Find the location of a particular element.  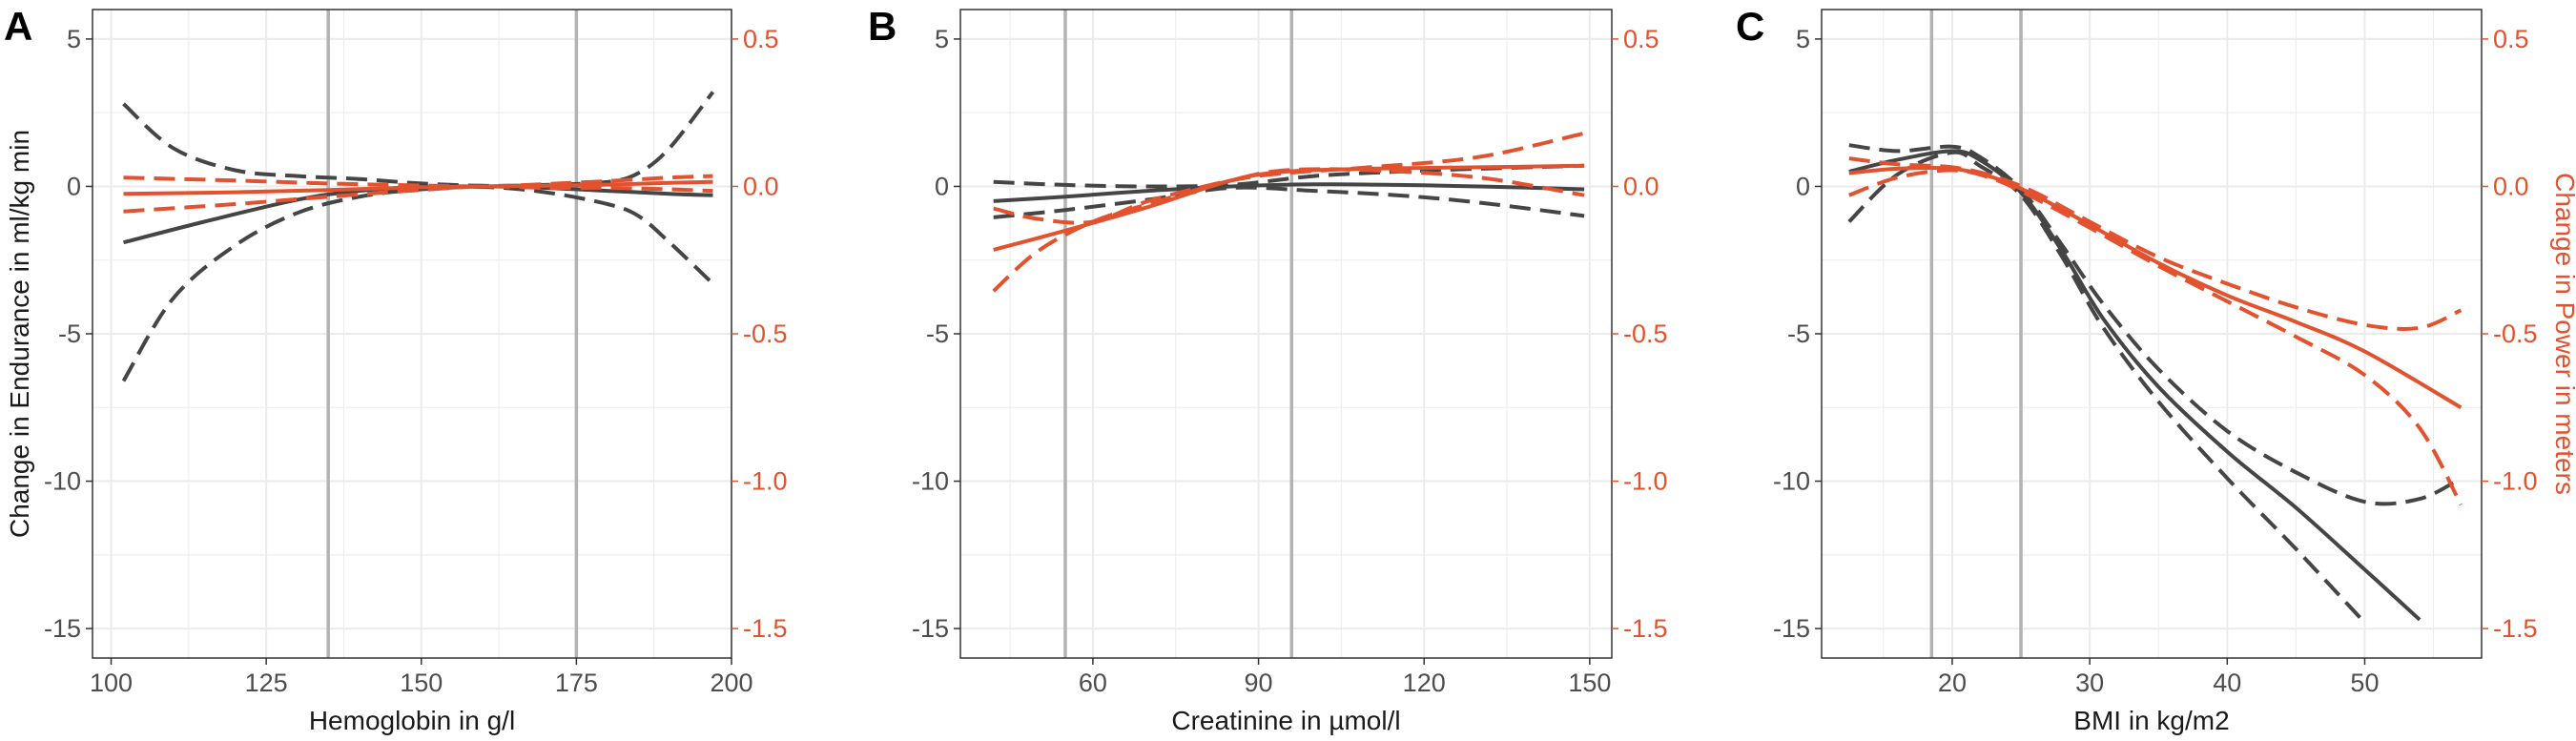

x-tick-label: 20 is located at coordinates (1952, 683).